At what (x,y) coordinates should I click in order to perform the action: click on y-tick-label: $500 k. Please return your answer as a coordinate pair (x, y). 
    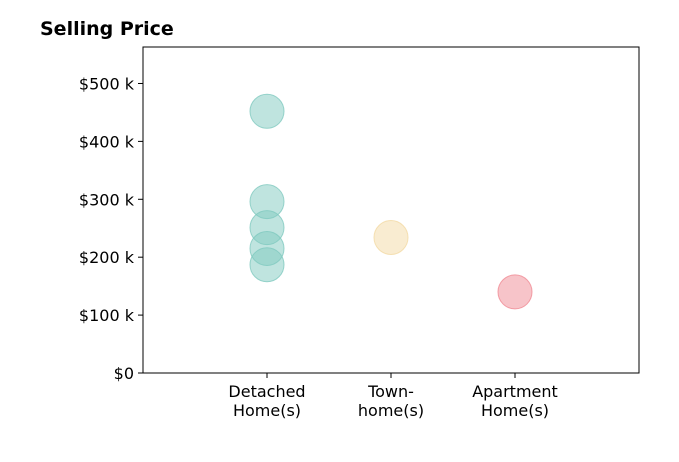
    Looking at the image, I should click on (107, 83).